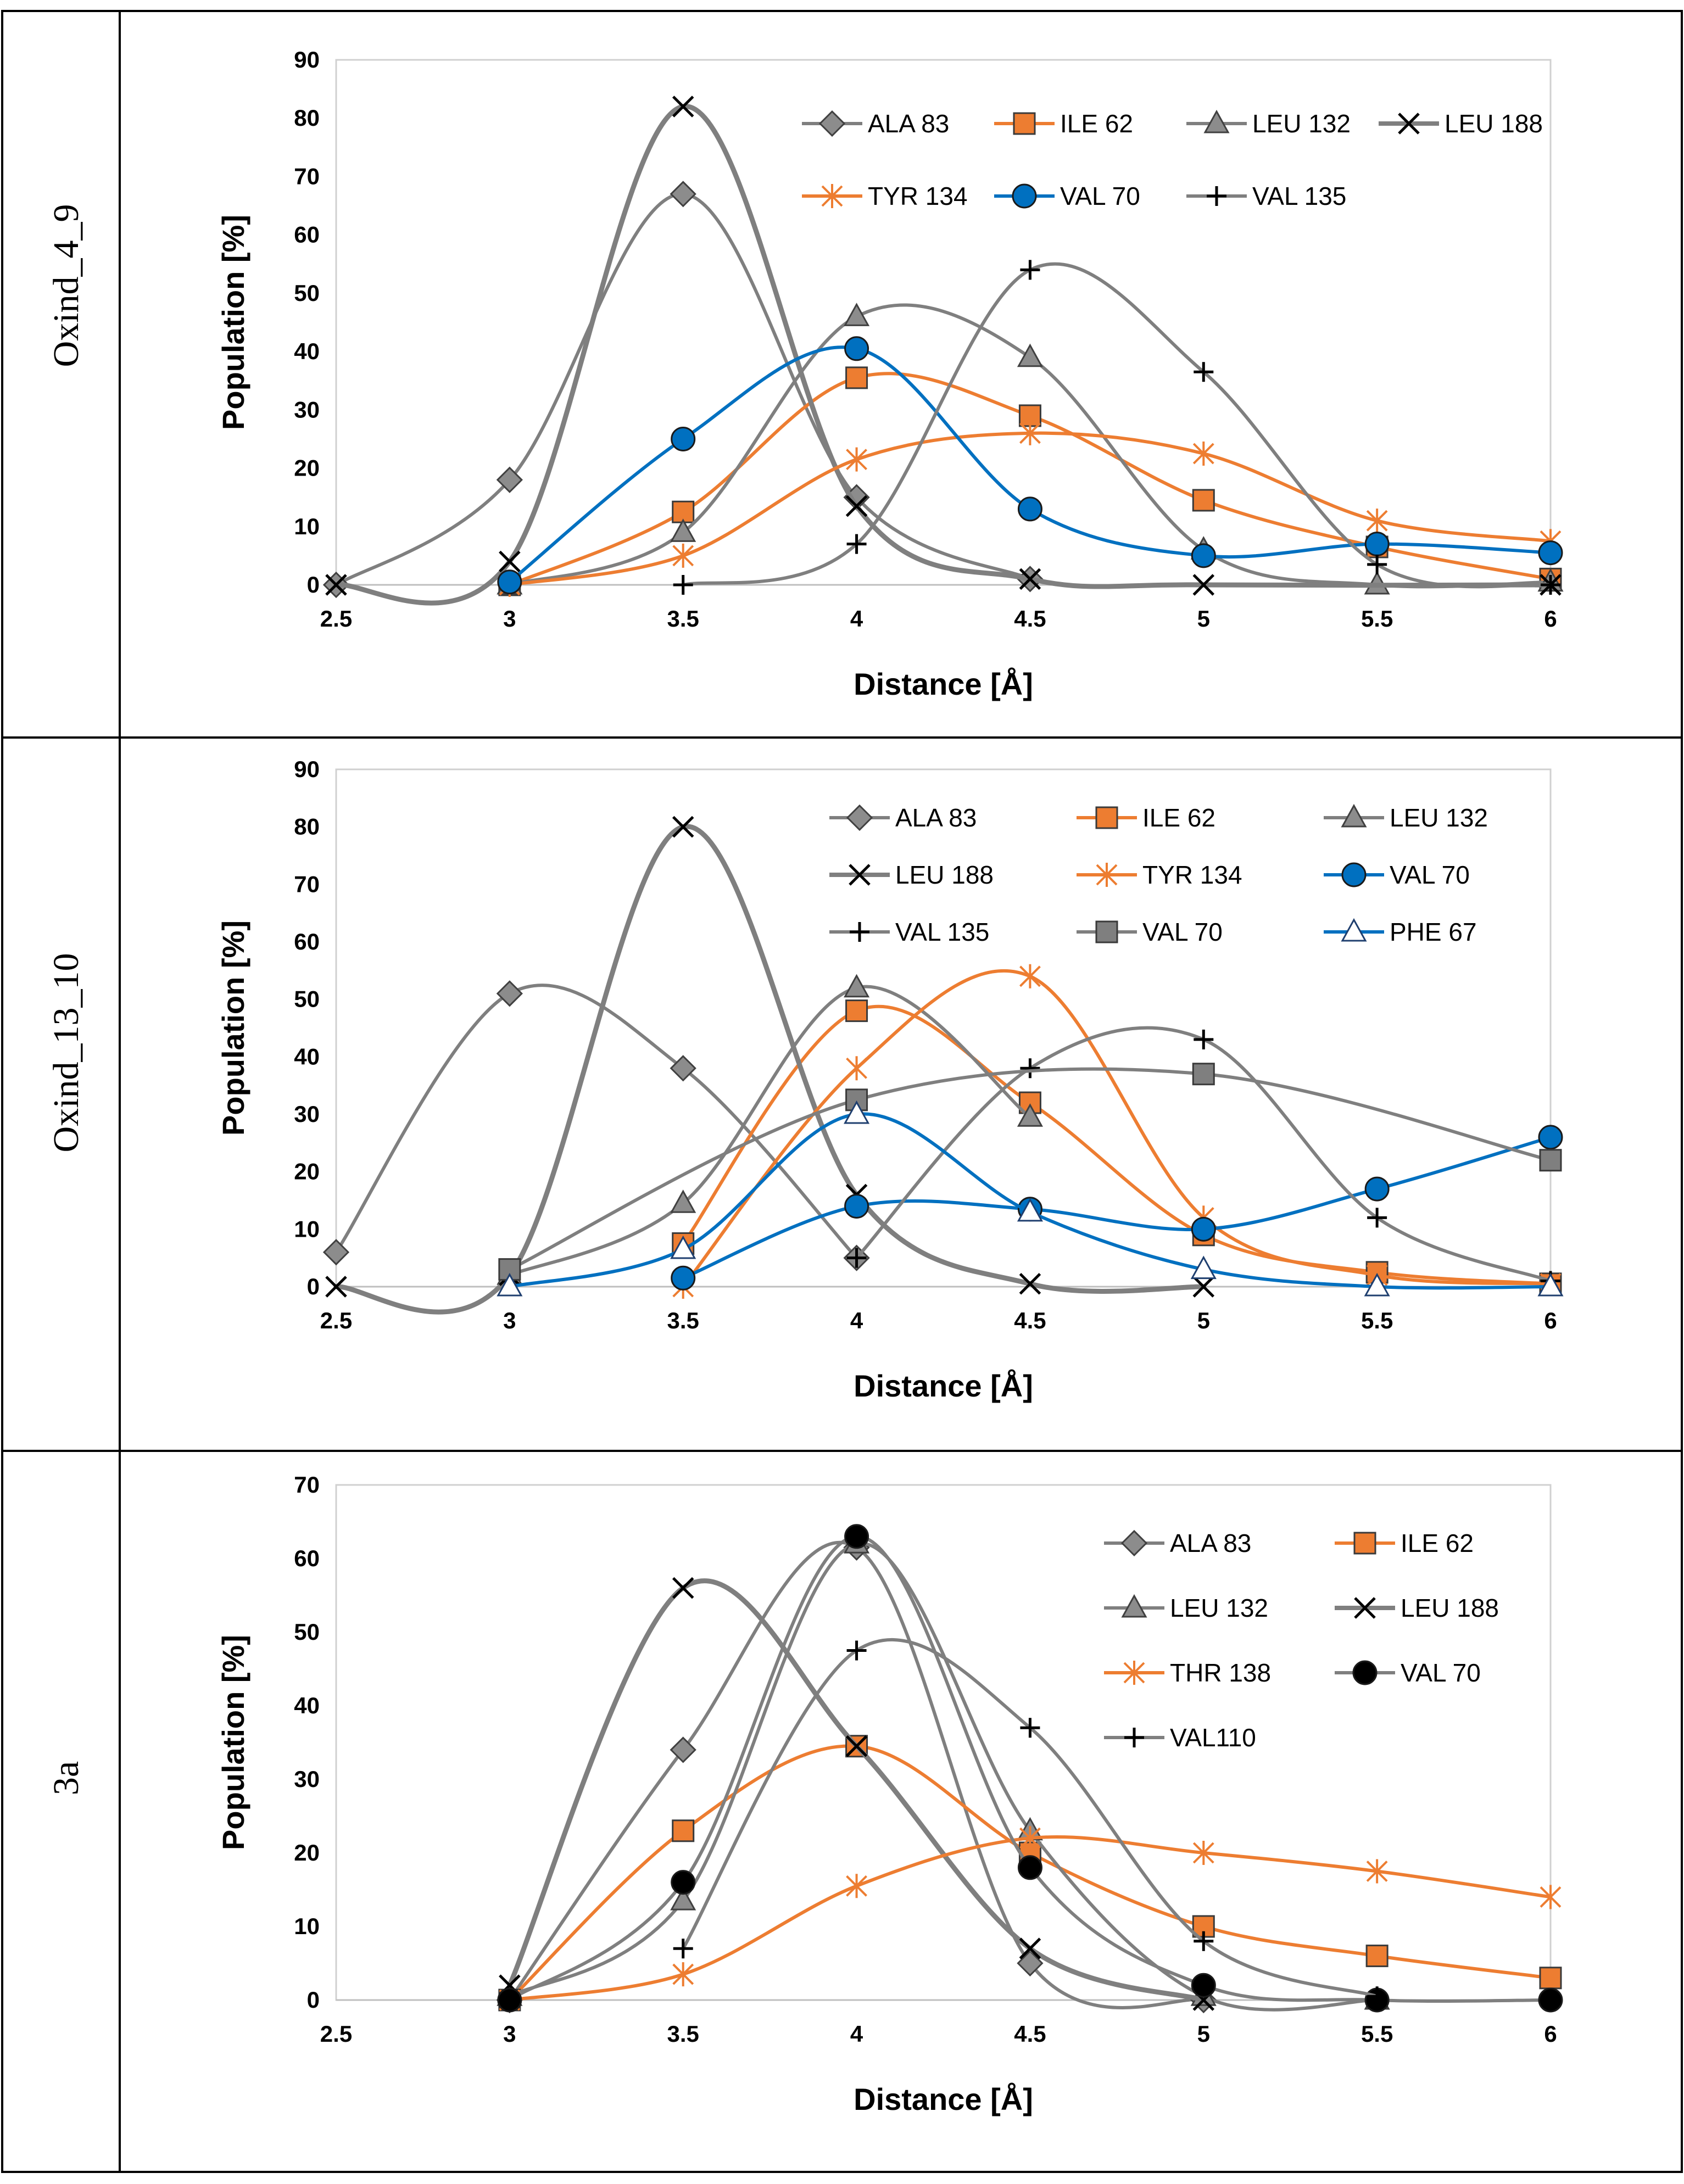  Describe the element at coordinates (1299, 196) in the screenshot. I see `legend-label: VAL 135` at that location.